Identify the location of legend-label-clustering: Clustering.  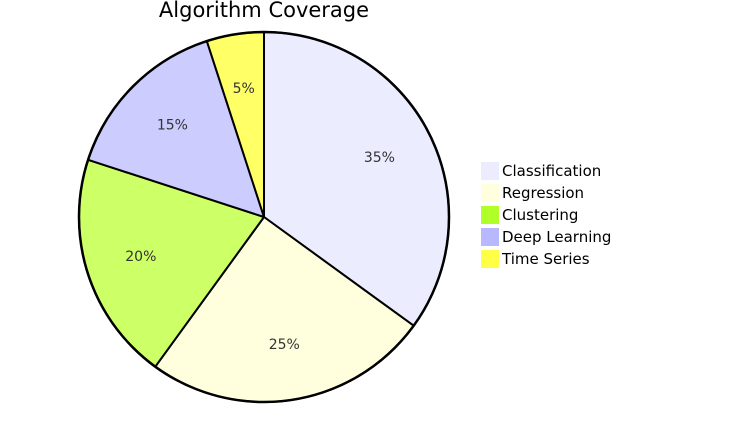
(540, 215).